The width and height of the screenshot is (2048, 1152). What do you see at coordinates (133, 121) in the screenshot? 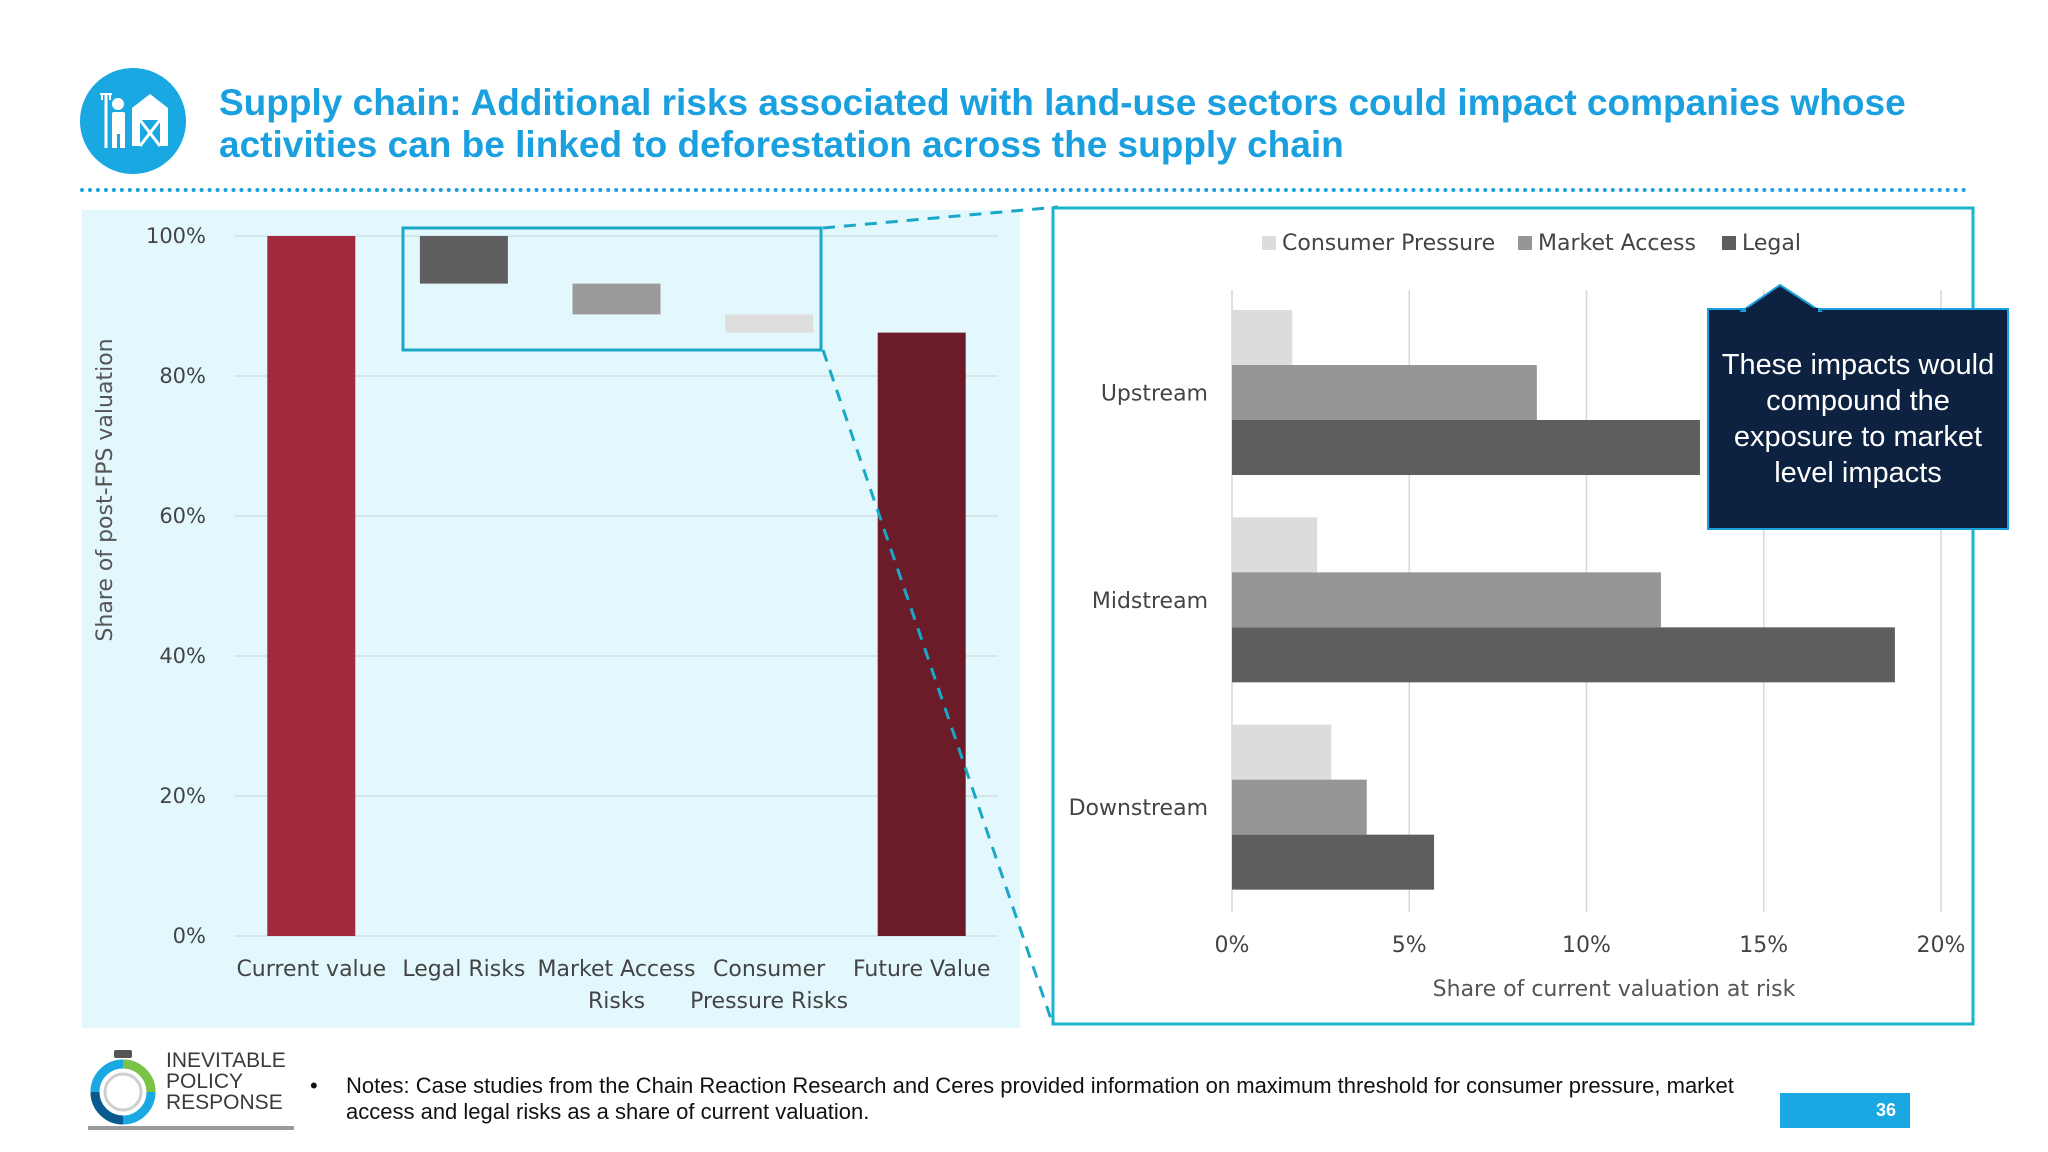
I see `farmer-barn-icon` at bounding box center [133, 121].